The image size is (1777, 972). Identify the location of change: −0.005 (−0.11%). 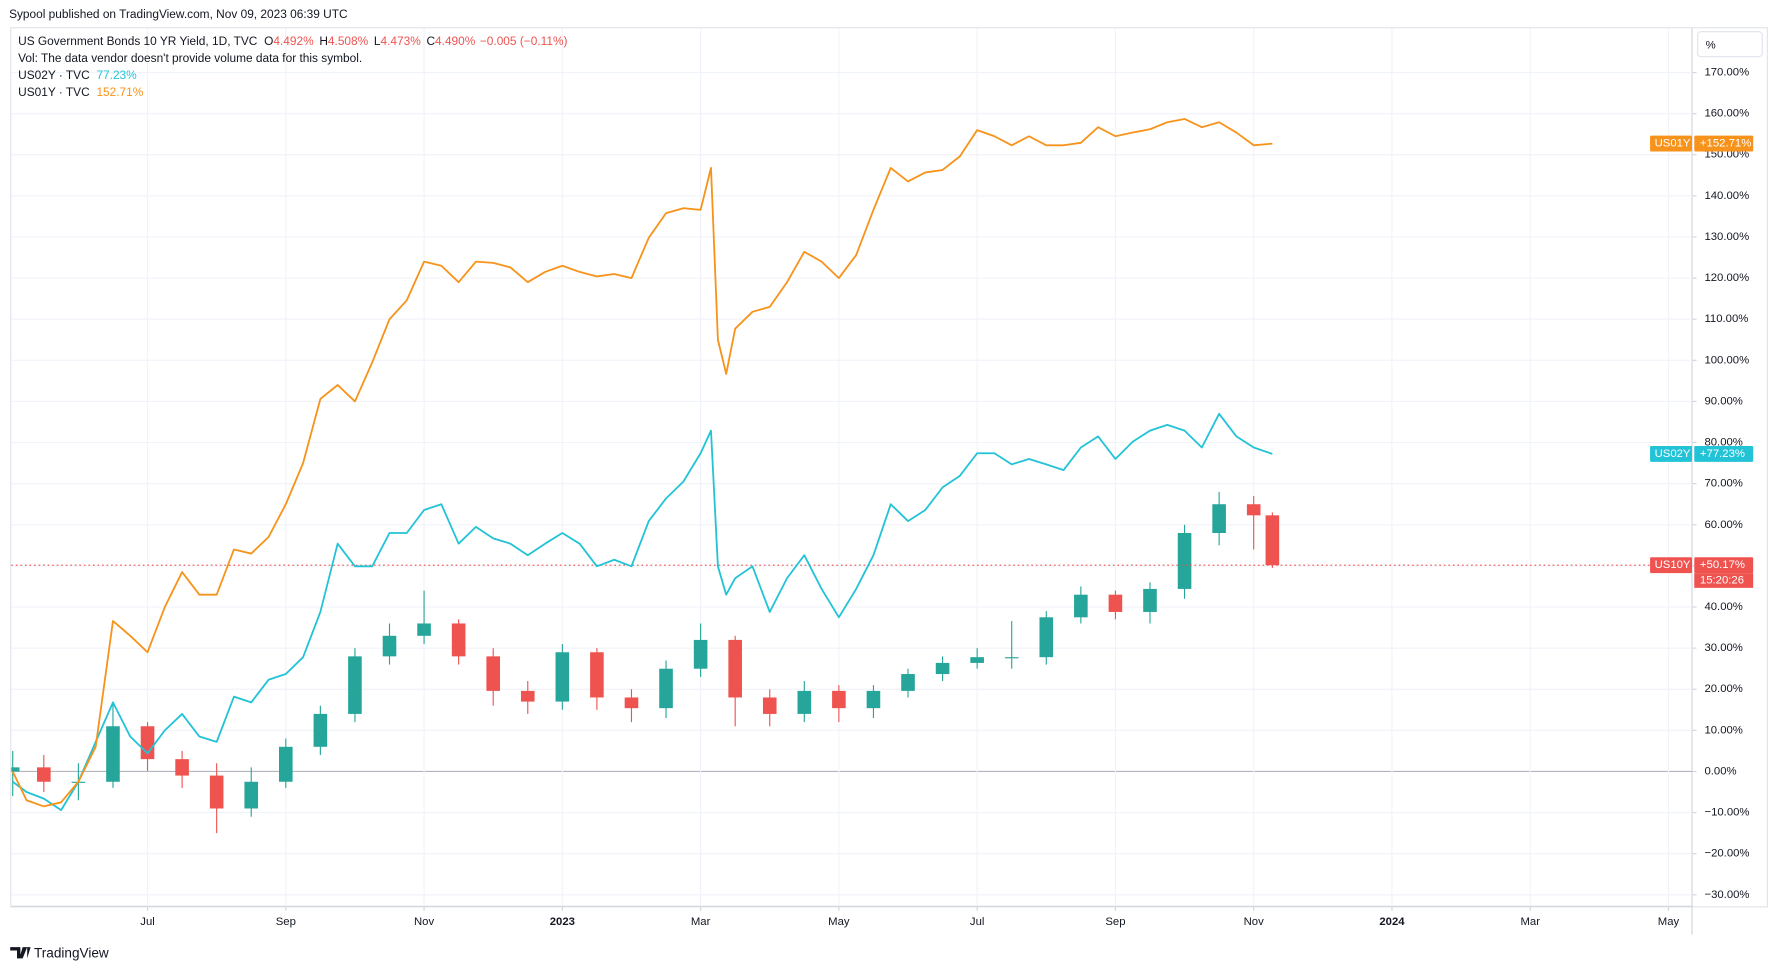
(524, 41).